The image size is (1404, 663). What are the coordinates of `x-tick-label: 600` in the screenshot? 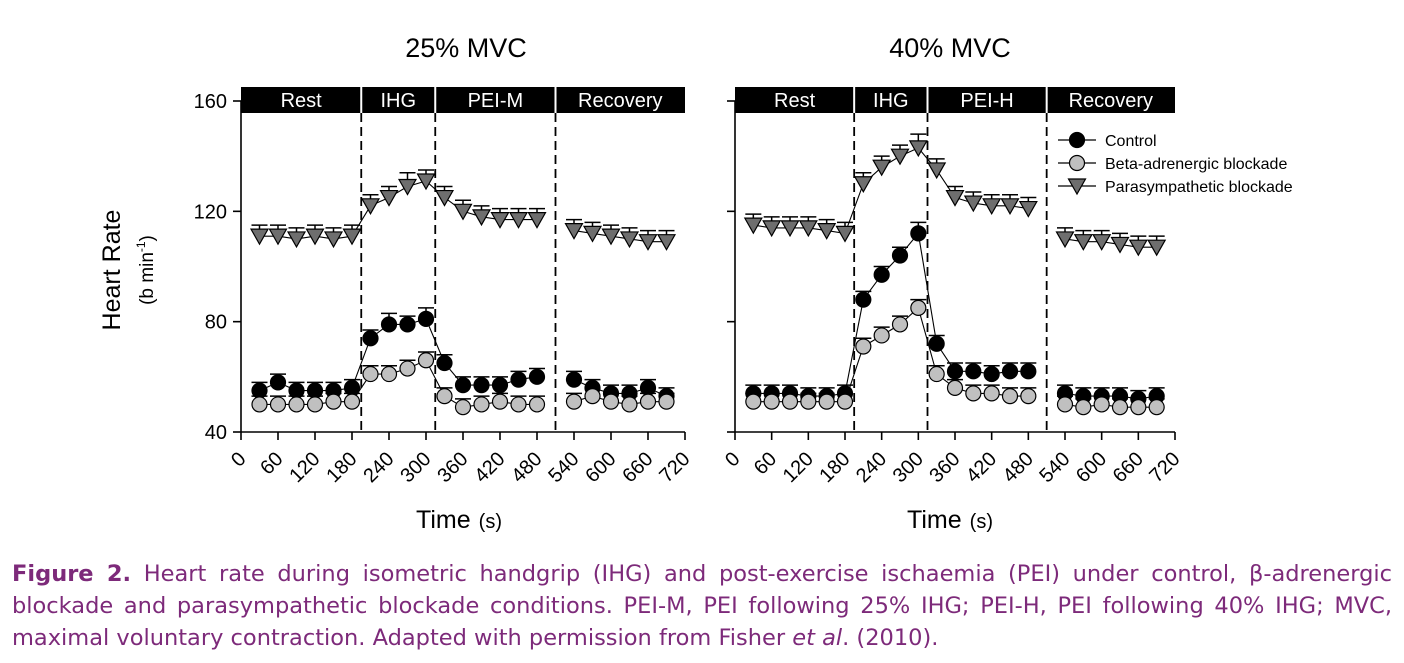 It's located at (600, 467).